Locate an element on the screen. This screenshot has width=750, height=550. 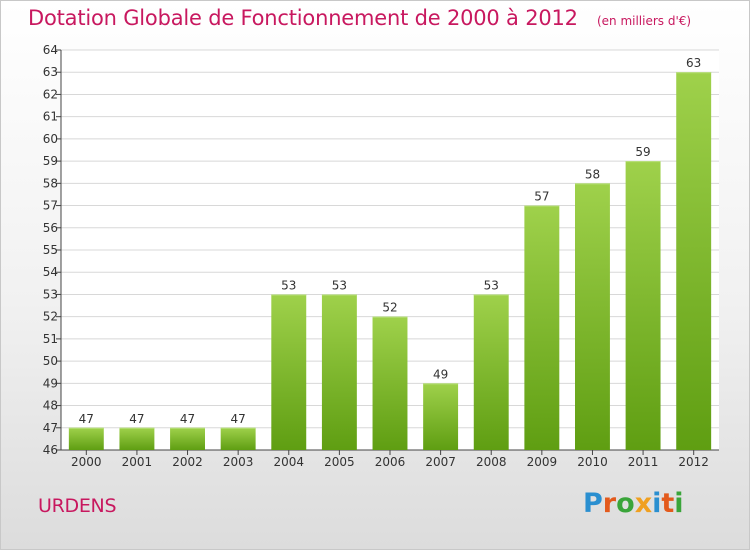
proxiti-logo: Proxiti is located at coordinates (633, 503).